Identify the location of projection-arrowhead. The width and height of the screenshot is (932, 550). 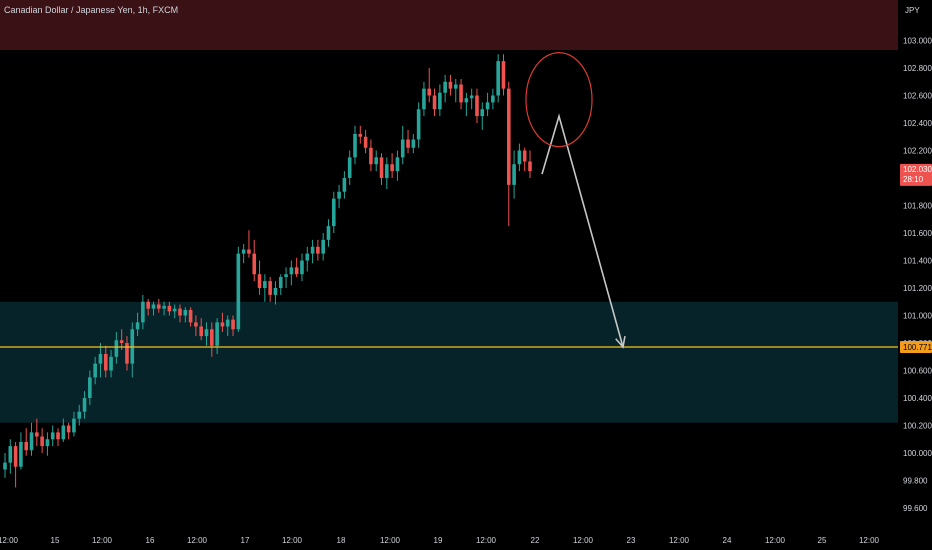
(620, 342).